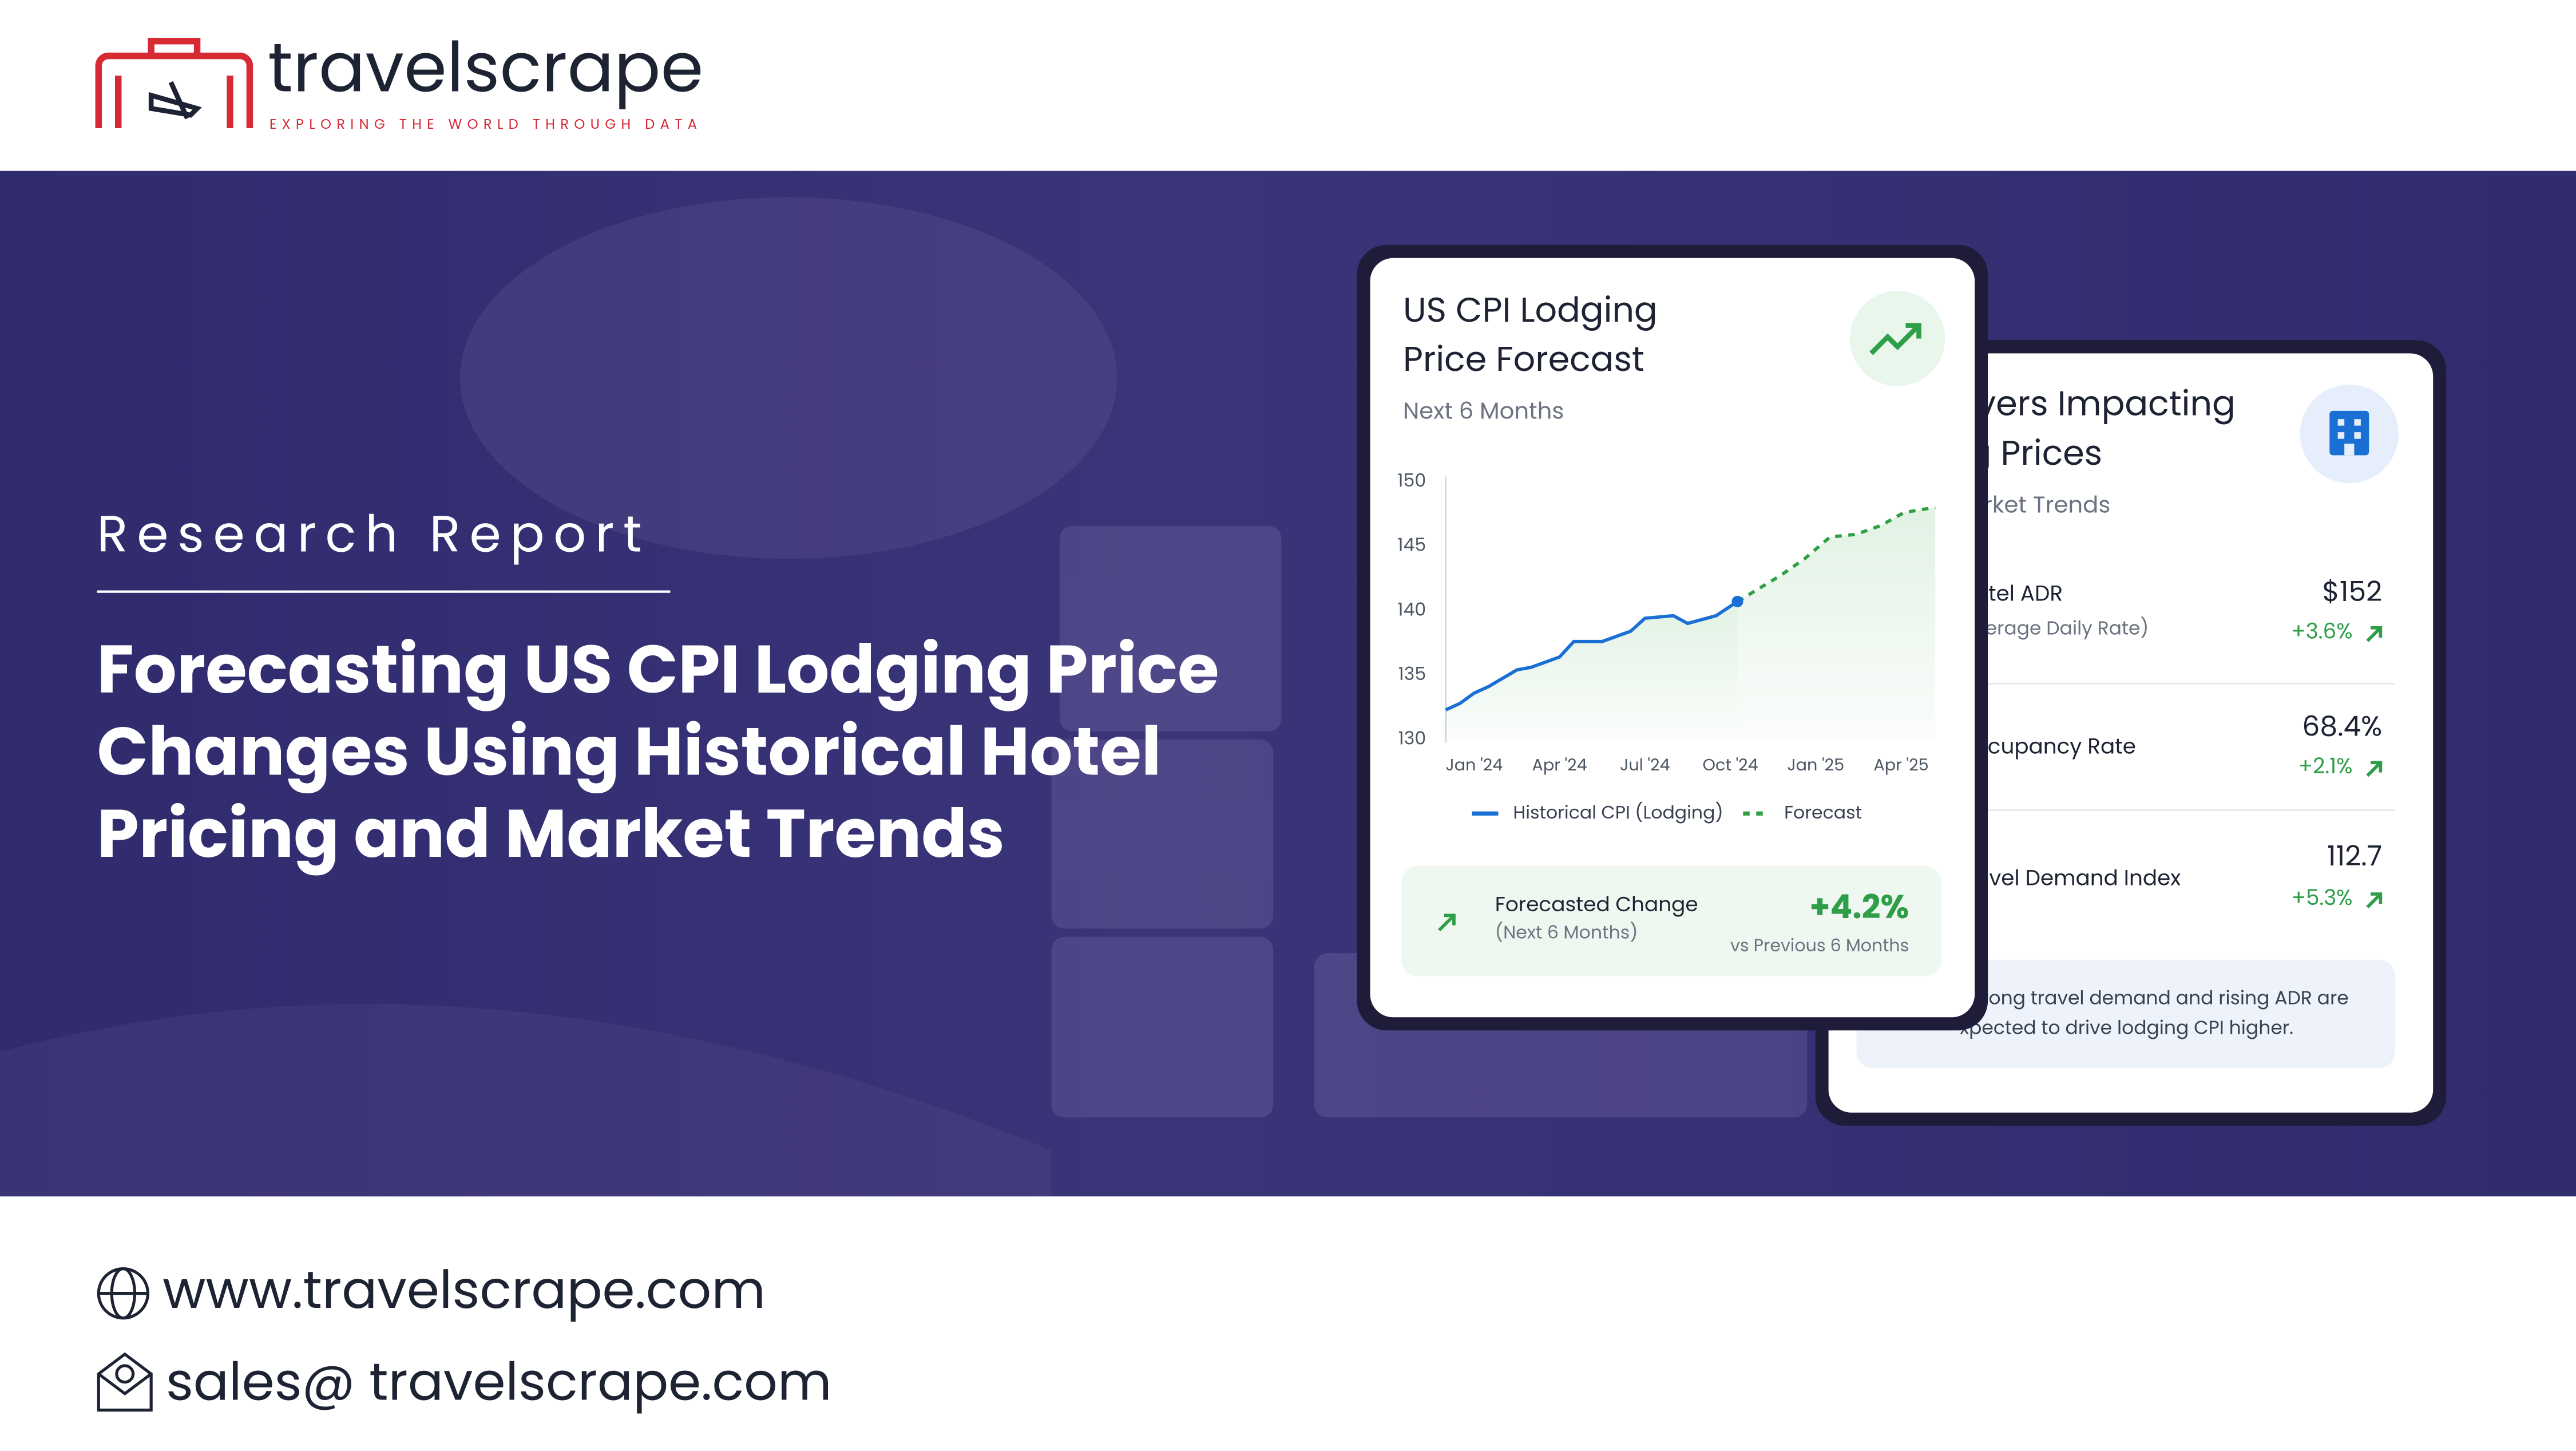 The image size is (2576, 1451). What do you see at coordinates (1820, 945) in the screenshot?
I see `change-note: vs Previous 6 Months` at bounding box center [1820, 945].